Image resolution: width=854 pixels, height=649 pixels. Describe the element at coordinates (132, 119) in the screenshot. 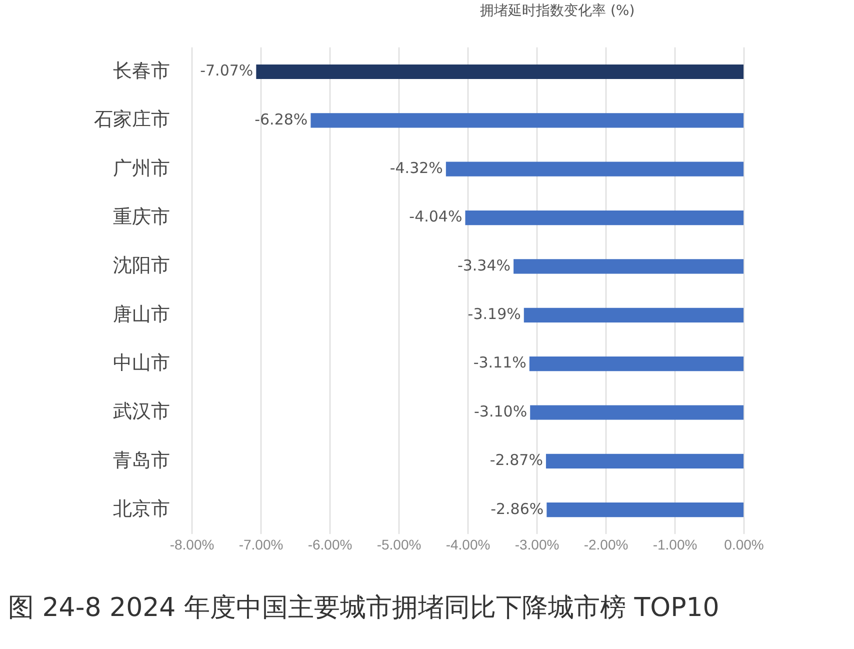

I see `y-tick-label: 石家庄市` at that location.